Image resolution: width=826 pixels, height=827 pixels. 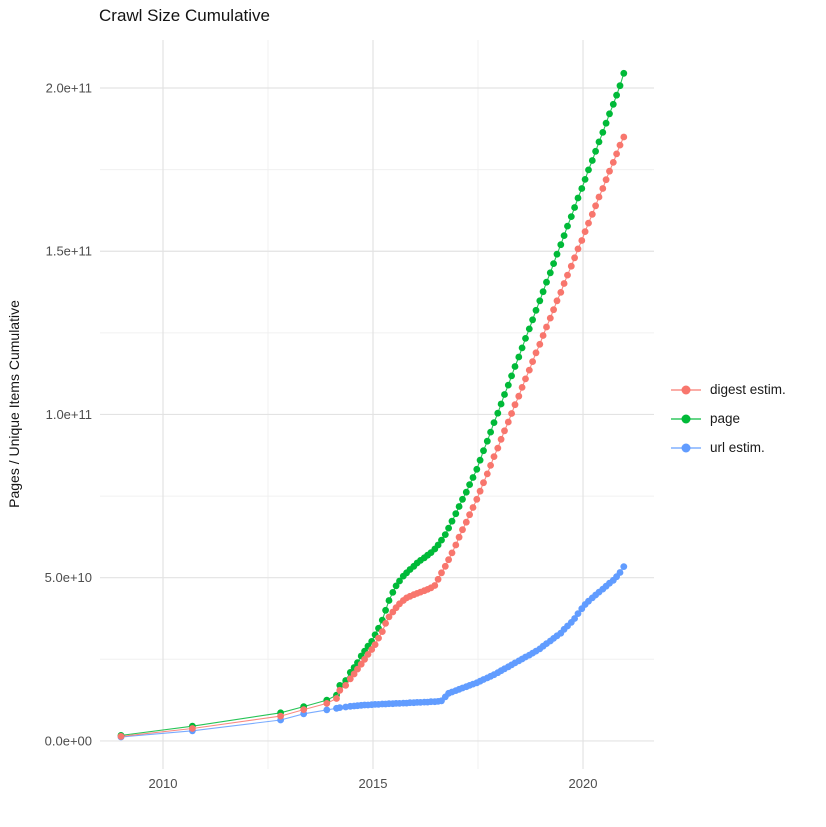 I want to click on svg-text: 2015, so click(x=373, y=783).